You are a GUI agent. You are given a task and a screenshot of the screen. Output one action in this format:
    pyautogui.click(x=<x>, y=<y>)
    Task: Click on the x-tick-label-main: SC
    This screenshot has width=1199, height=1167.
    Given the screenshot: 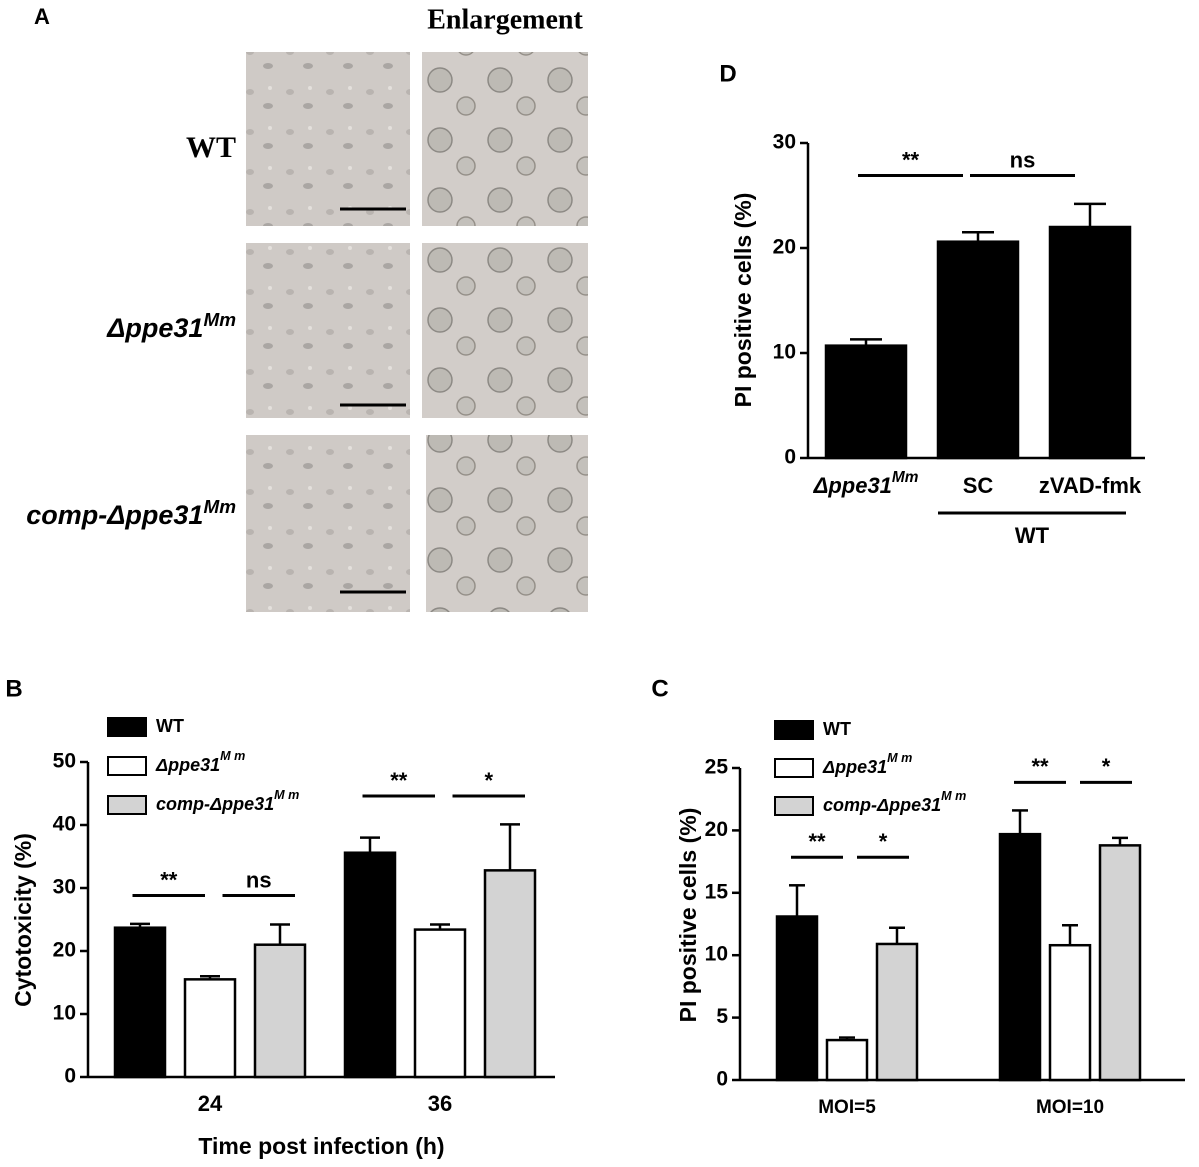 What is the action you would take?
    pyautogui.click(x=978, y=485)
    